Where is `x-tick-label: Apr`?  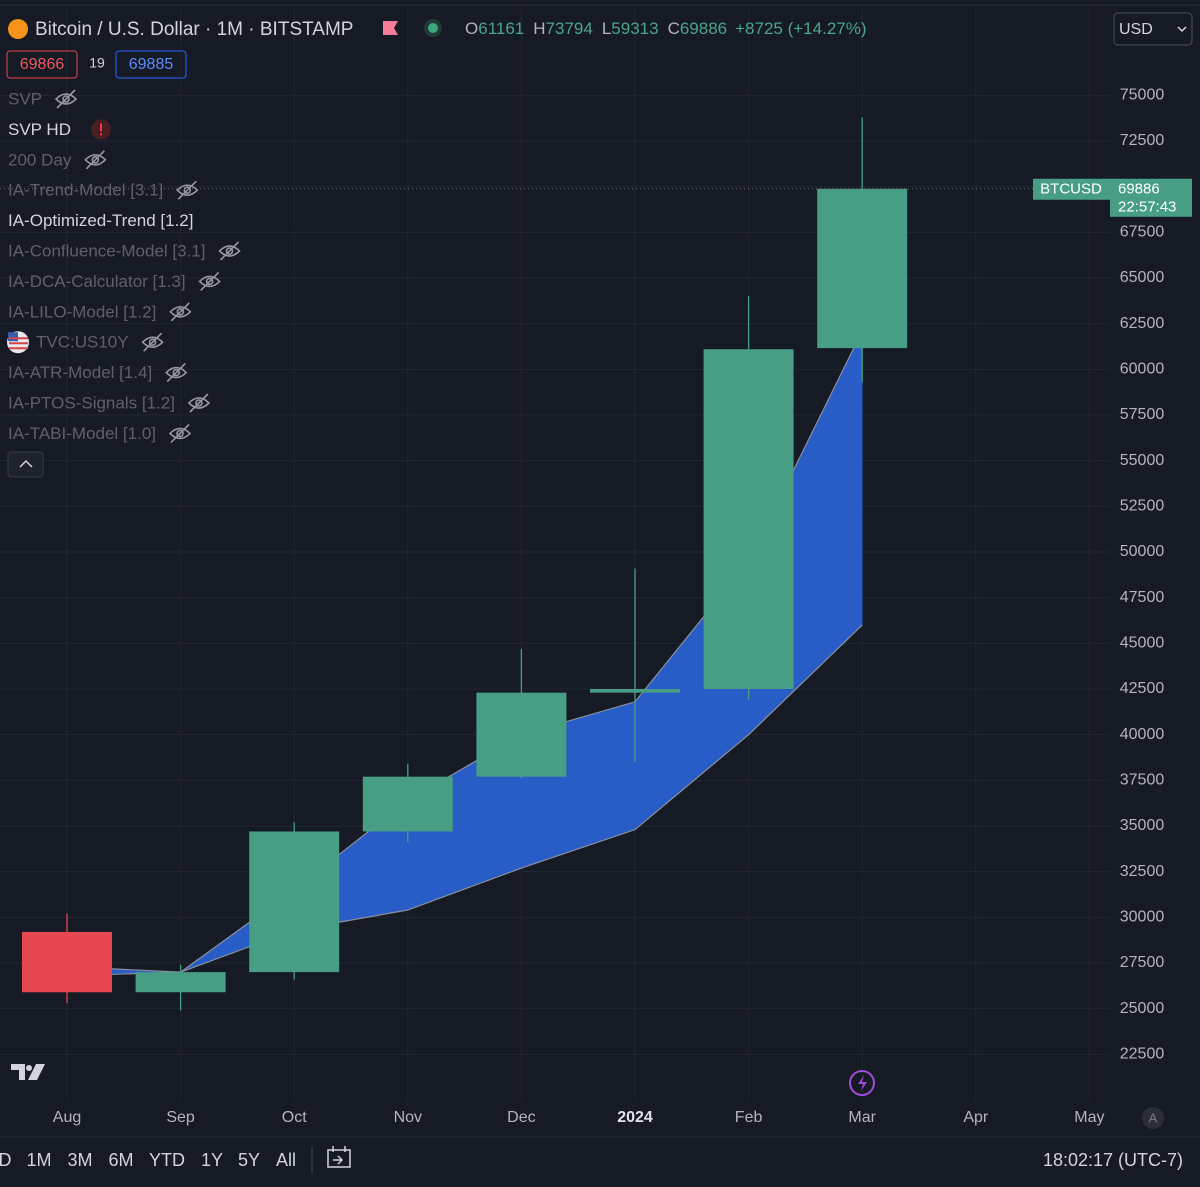
x-tick-label: Apr is located at coordinates (976, 1117).